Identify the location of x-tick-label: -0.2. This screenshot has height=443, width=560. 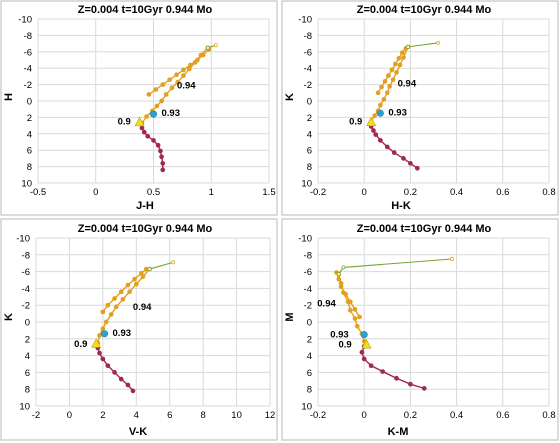
(318, 415).